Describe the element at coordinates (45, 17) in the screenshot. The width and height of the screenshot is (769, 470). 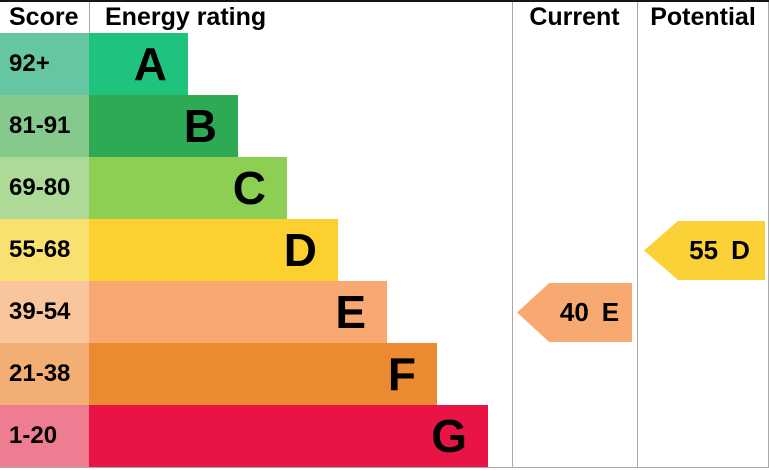
I see `header-score: Score` at that location.